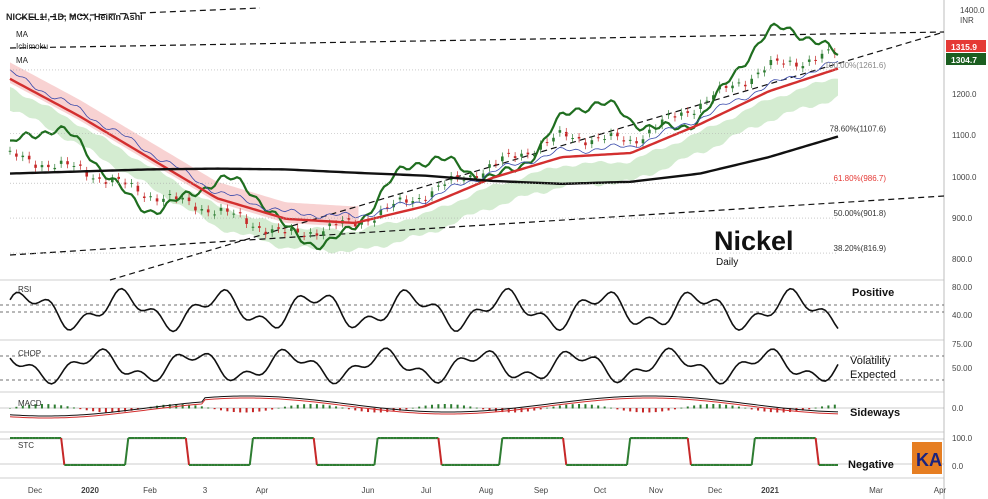  Describe the element at coordinates (727, 262) in the screenshot. I see `chart-subtitle: Daily` at that location.